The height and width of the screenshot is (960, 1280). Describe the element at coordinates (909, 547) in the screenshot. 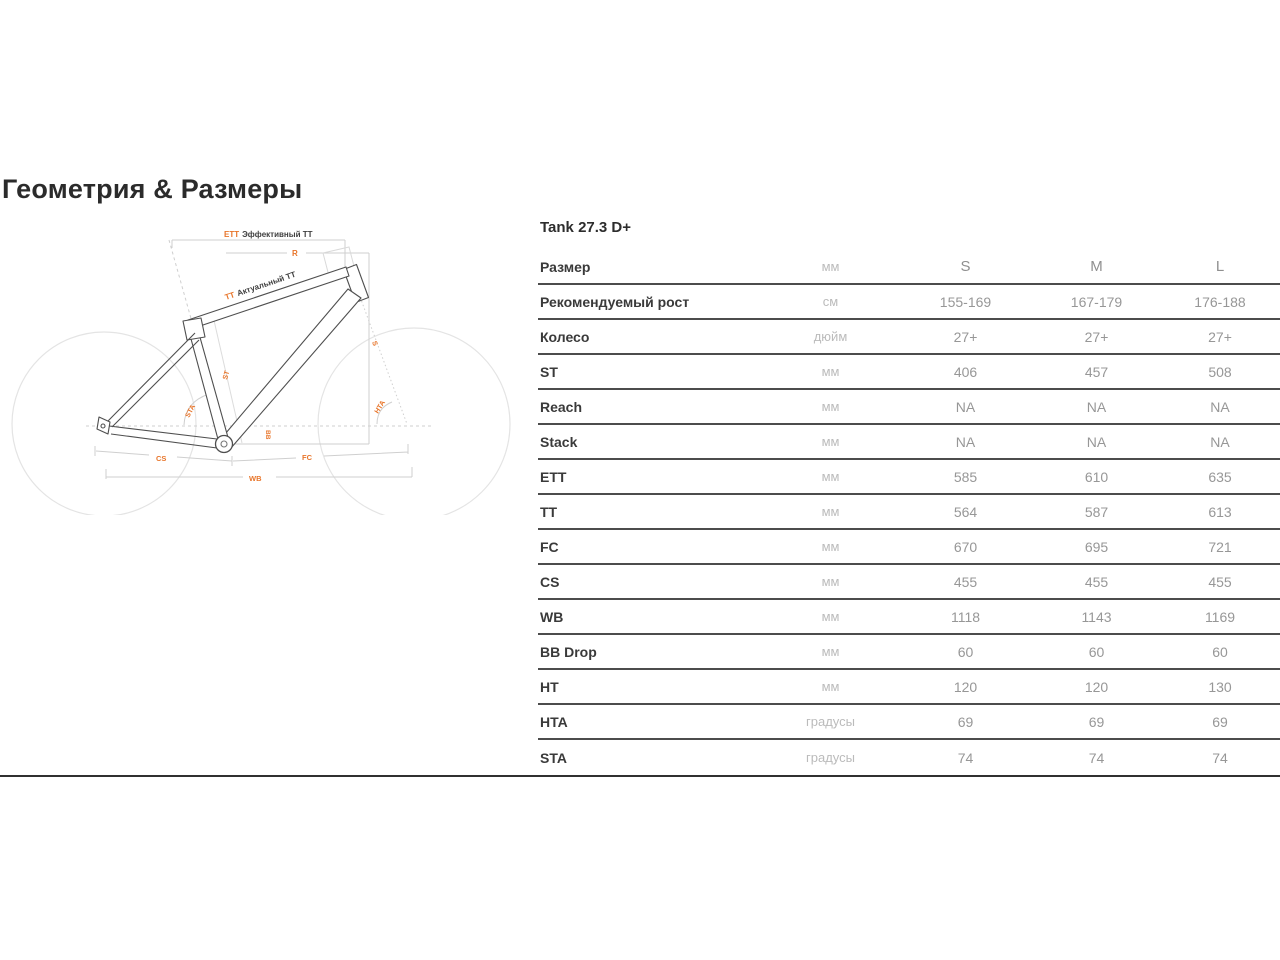

I see `table-row: FC мм 670 695 721` at that location.